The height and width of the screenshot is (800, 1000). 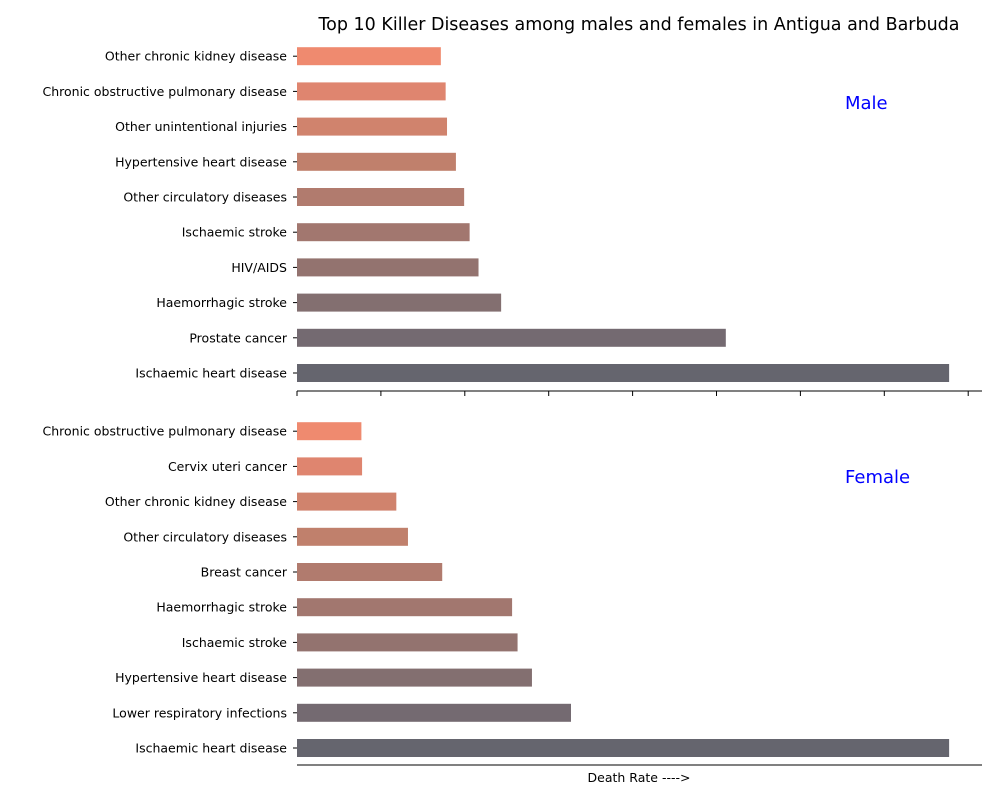 What do you see at coordinates (201, 126) in the screenshot?
I see `y-tick-label: Other unintentional injuries` at bounding box center [201, 126].